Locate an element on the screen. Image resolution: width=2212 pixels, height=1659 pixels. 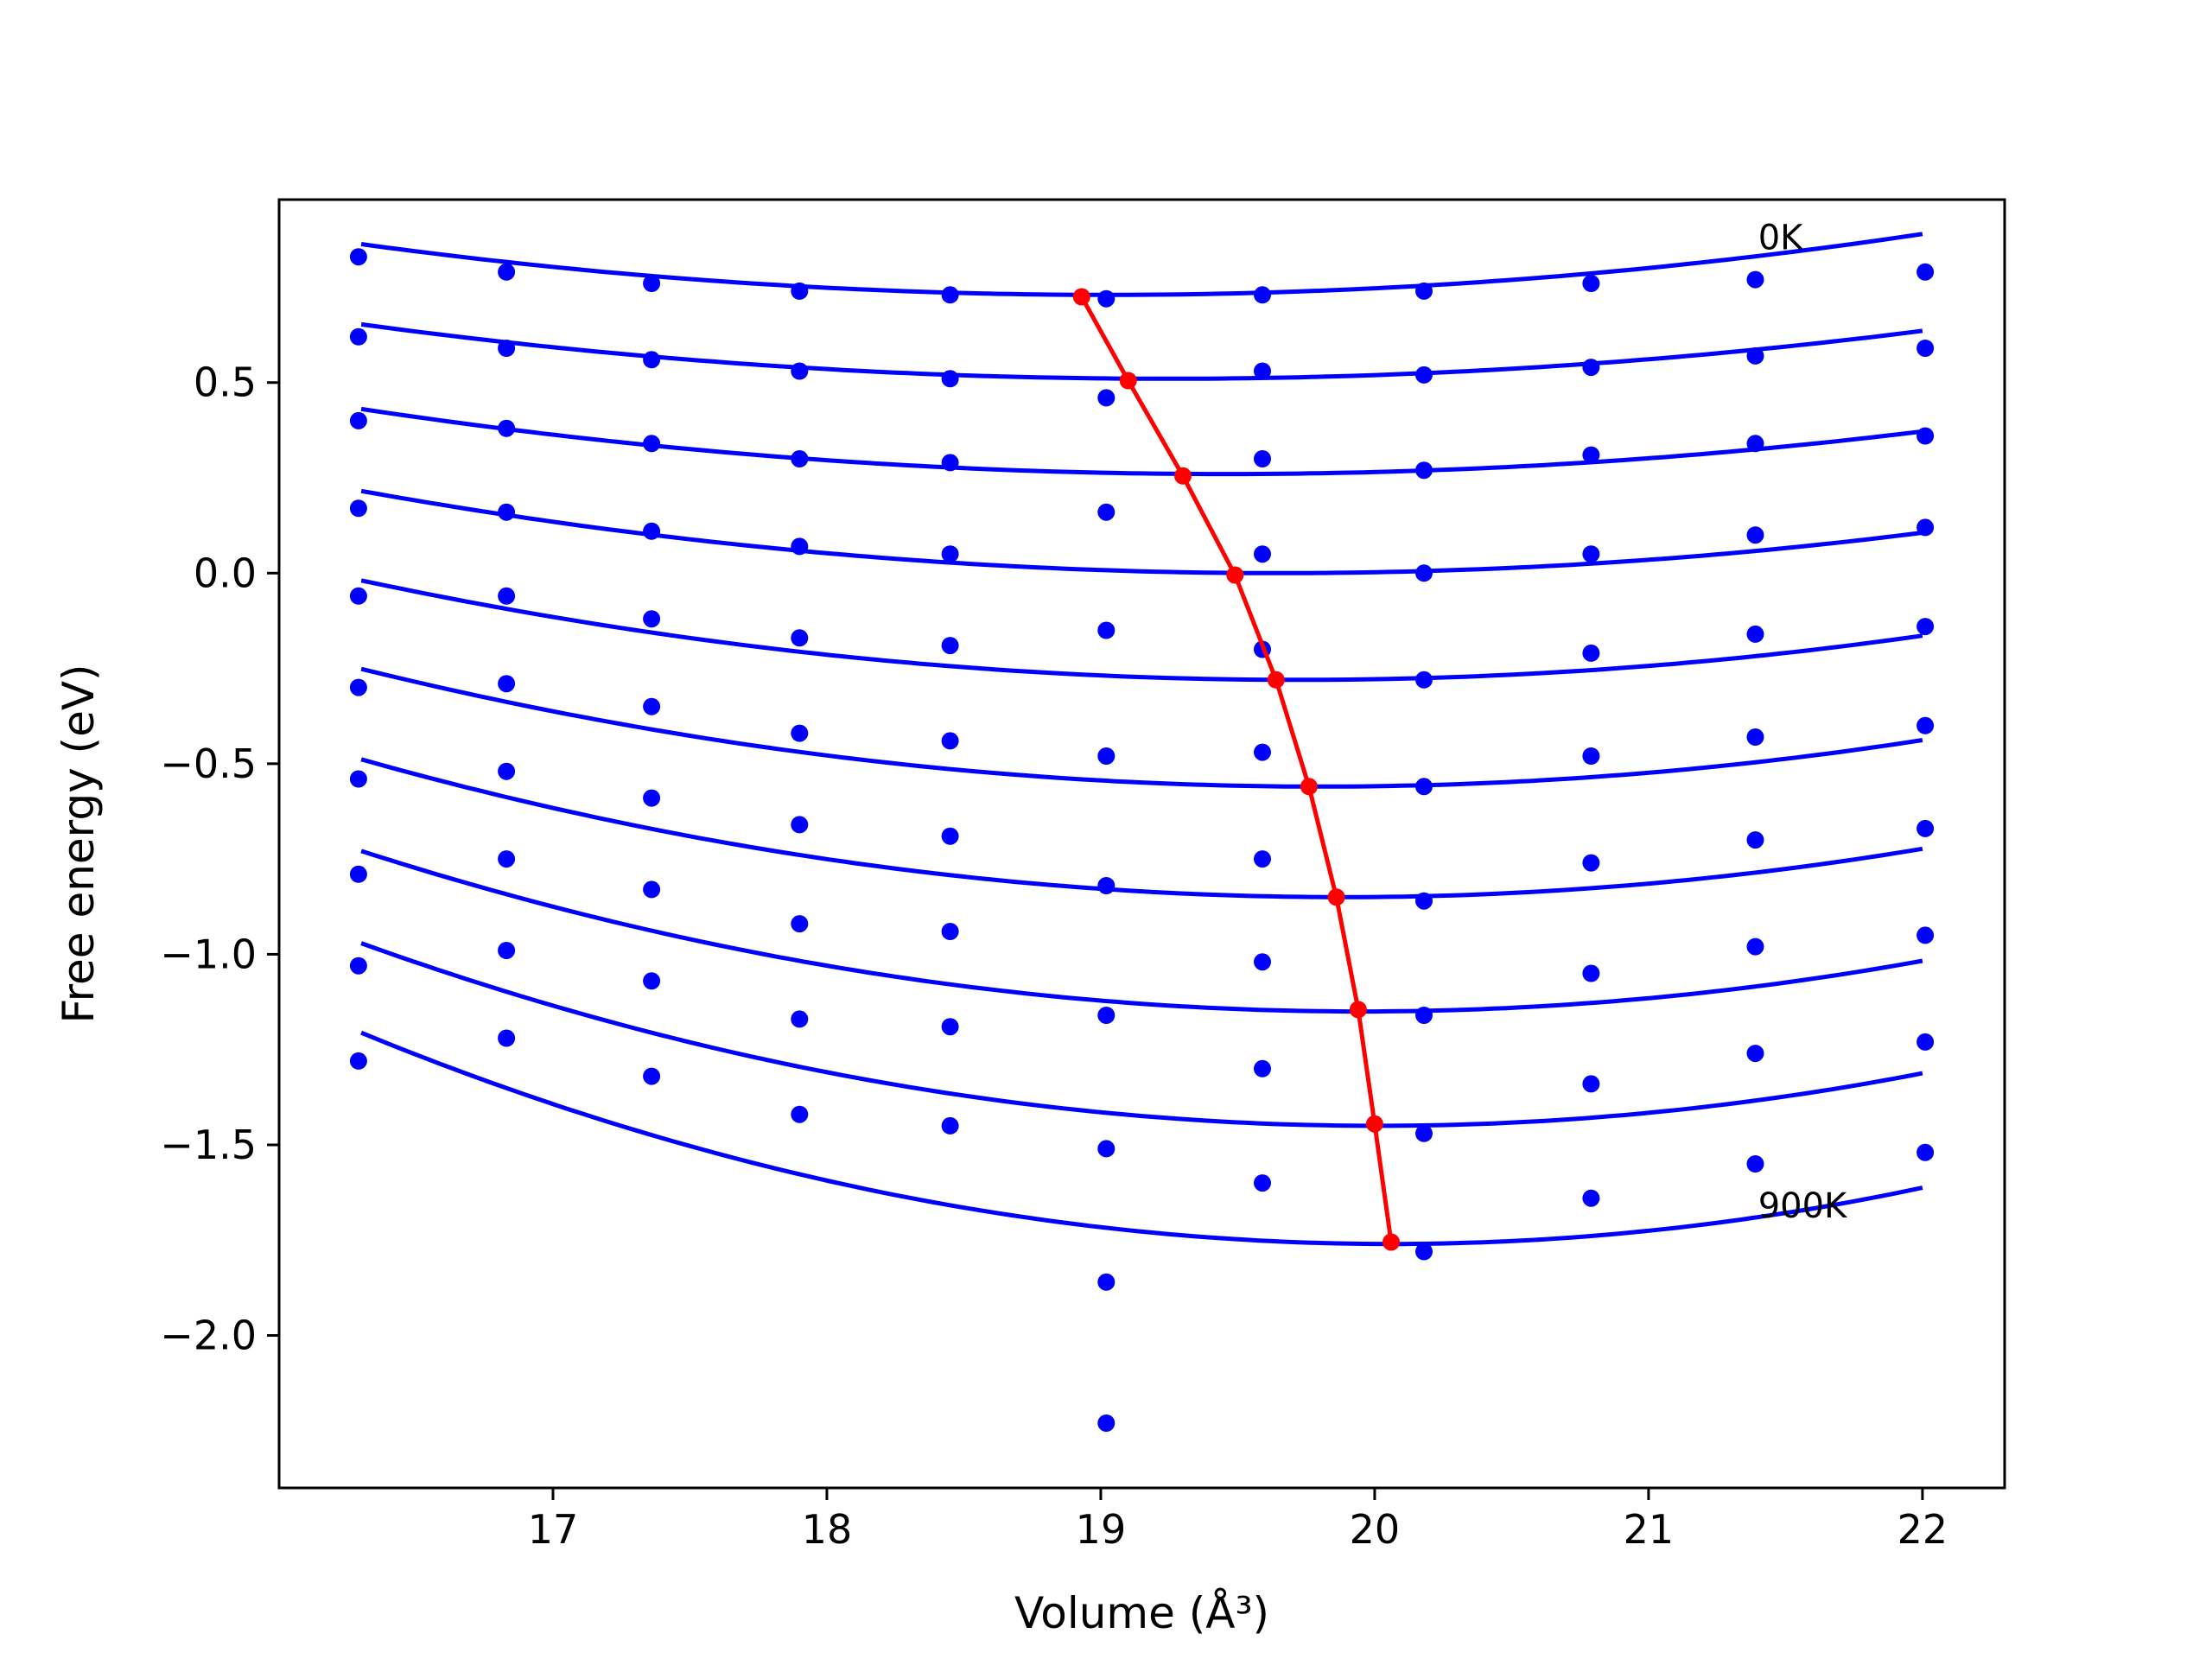
x-tick-label: 19 is located at coordinates (1101, 1529).